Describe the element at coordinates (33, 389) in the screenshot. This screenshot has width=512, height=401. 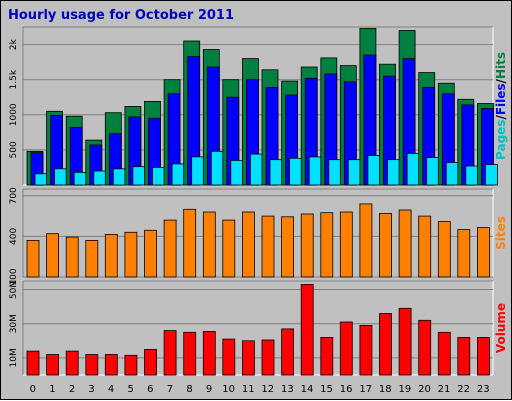
I see `x-tick-label: 0` at that location.